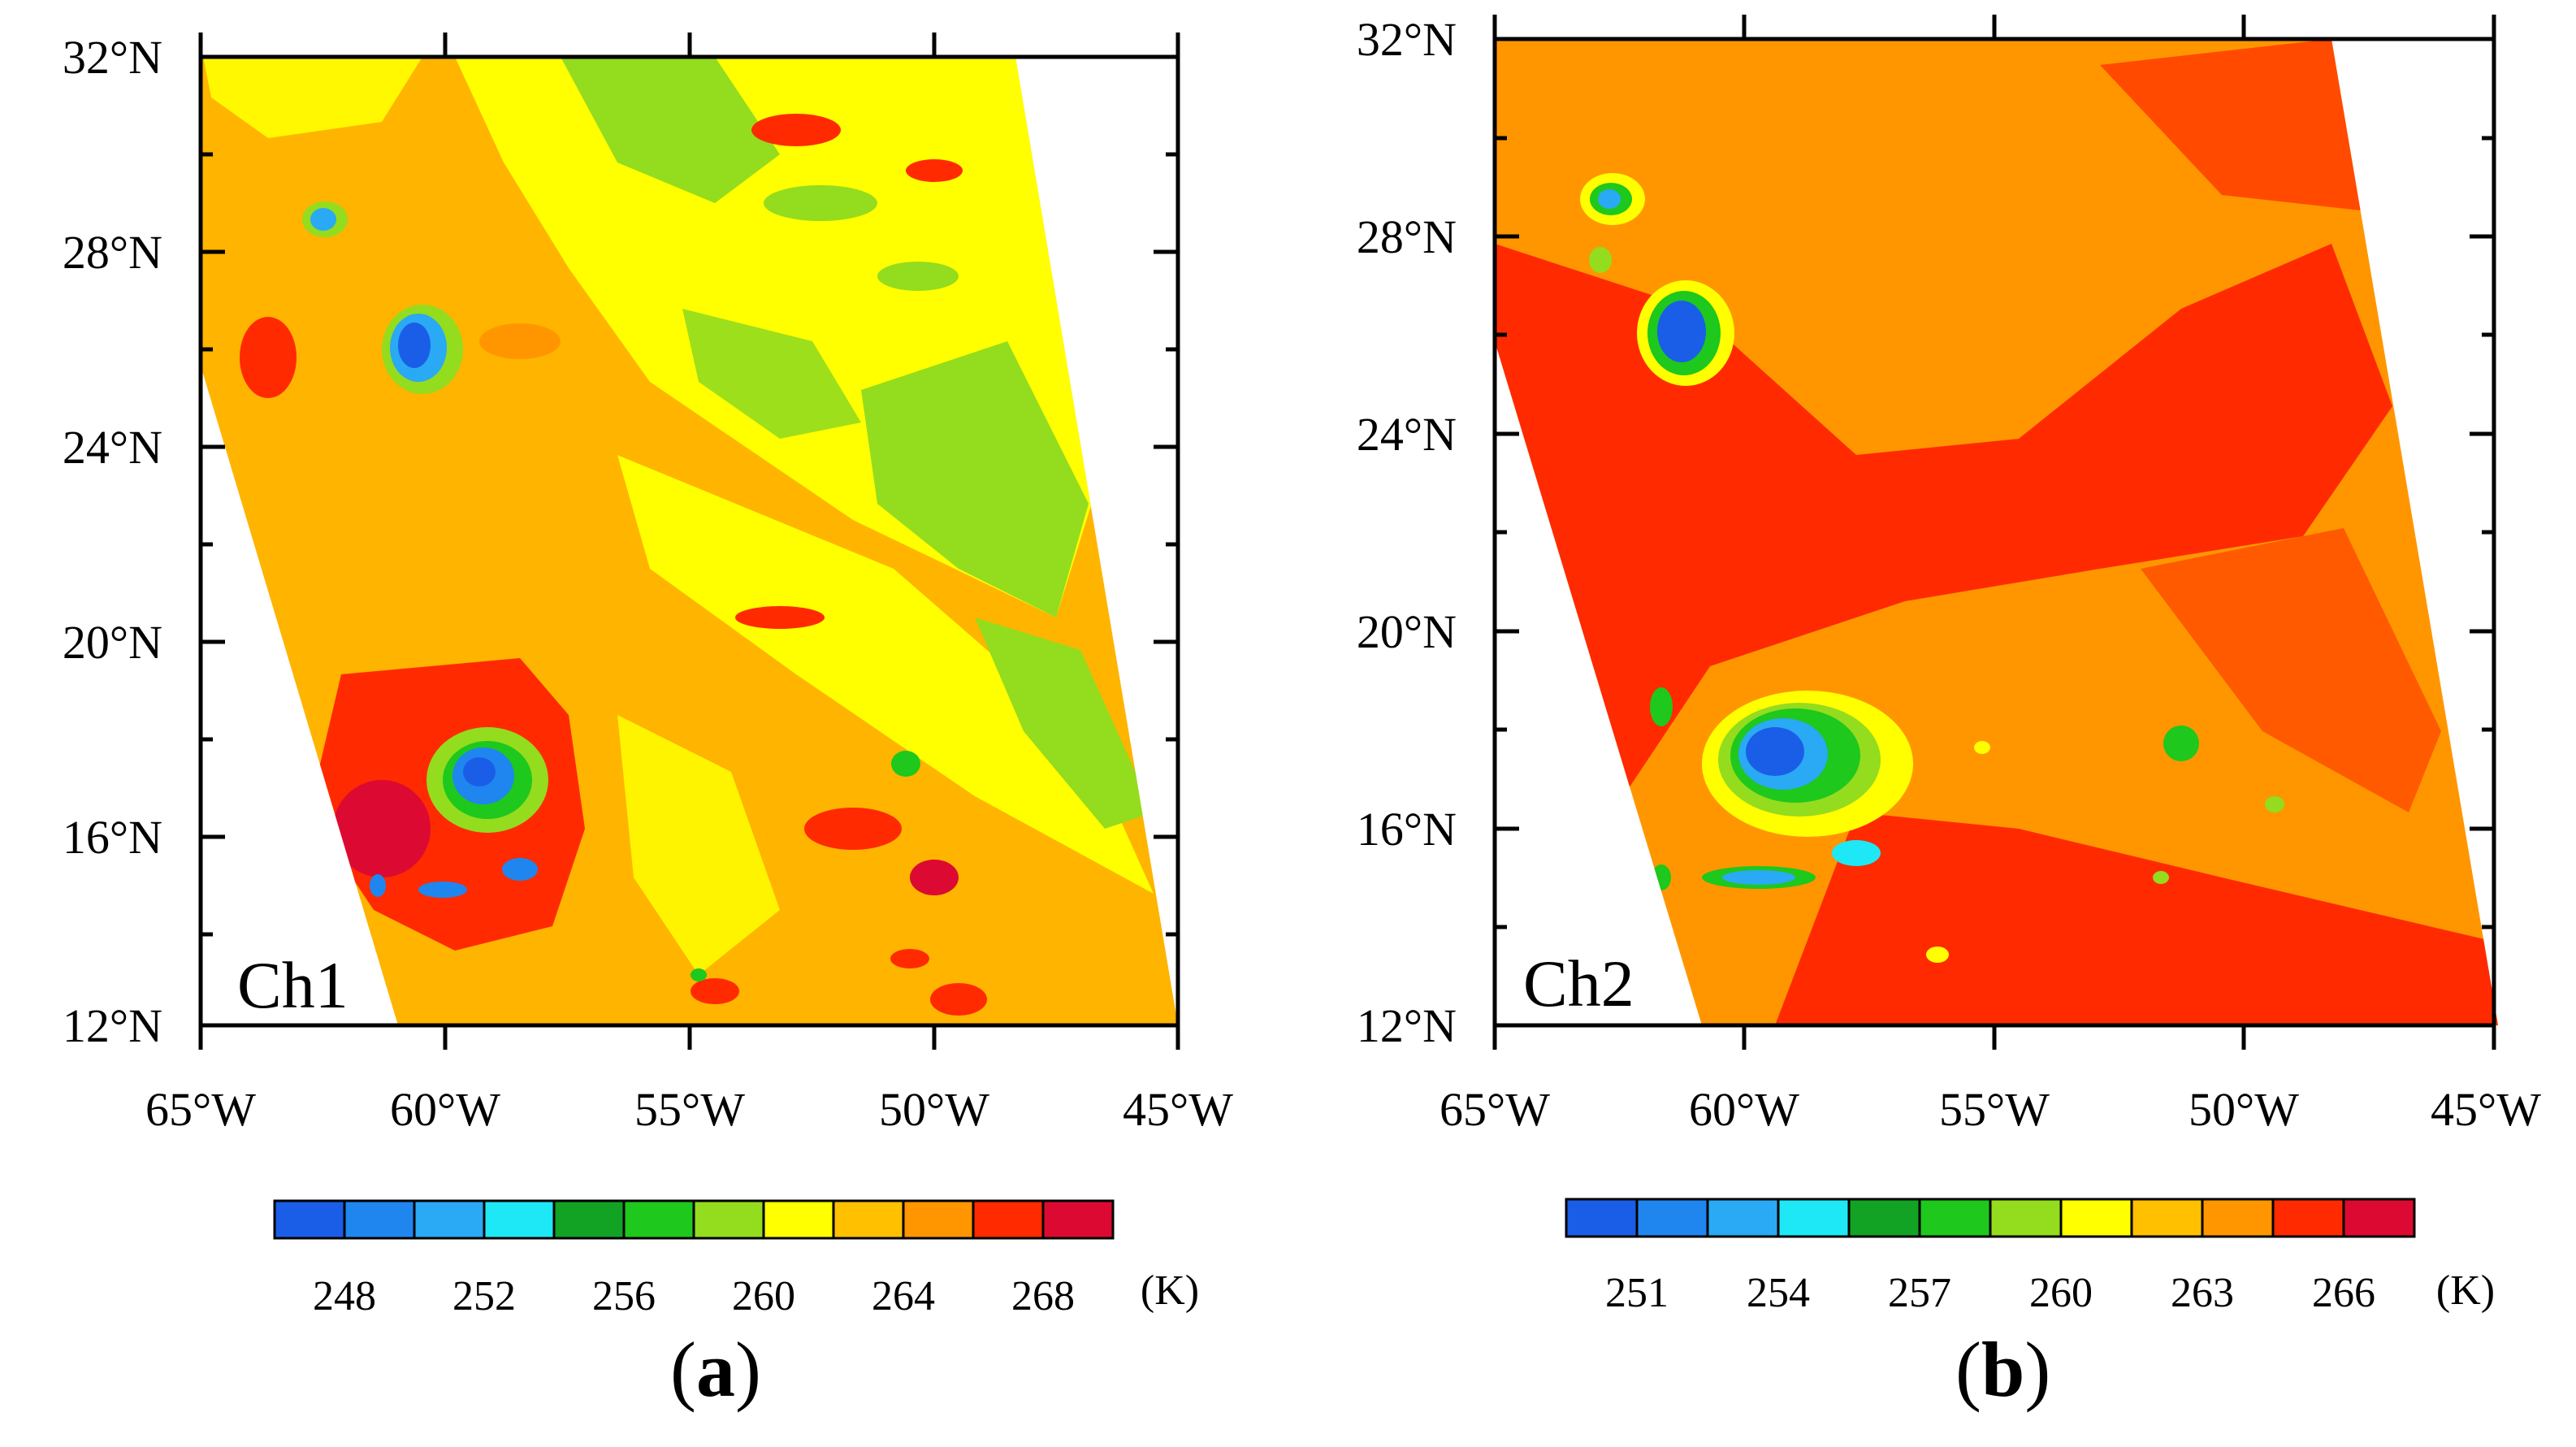 Image resolution: width=2576 pixels, height=1447 pixels. Describe the element at coordinates (2202, 1293) in the screenshot. I see `colorbar-tick: 263` at that location.